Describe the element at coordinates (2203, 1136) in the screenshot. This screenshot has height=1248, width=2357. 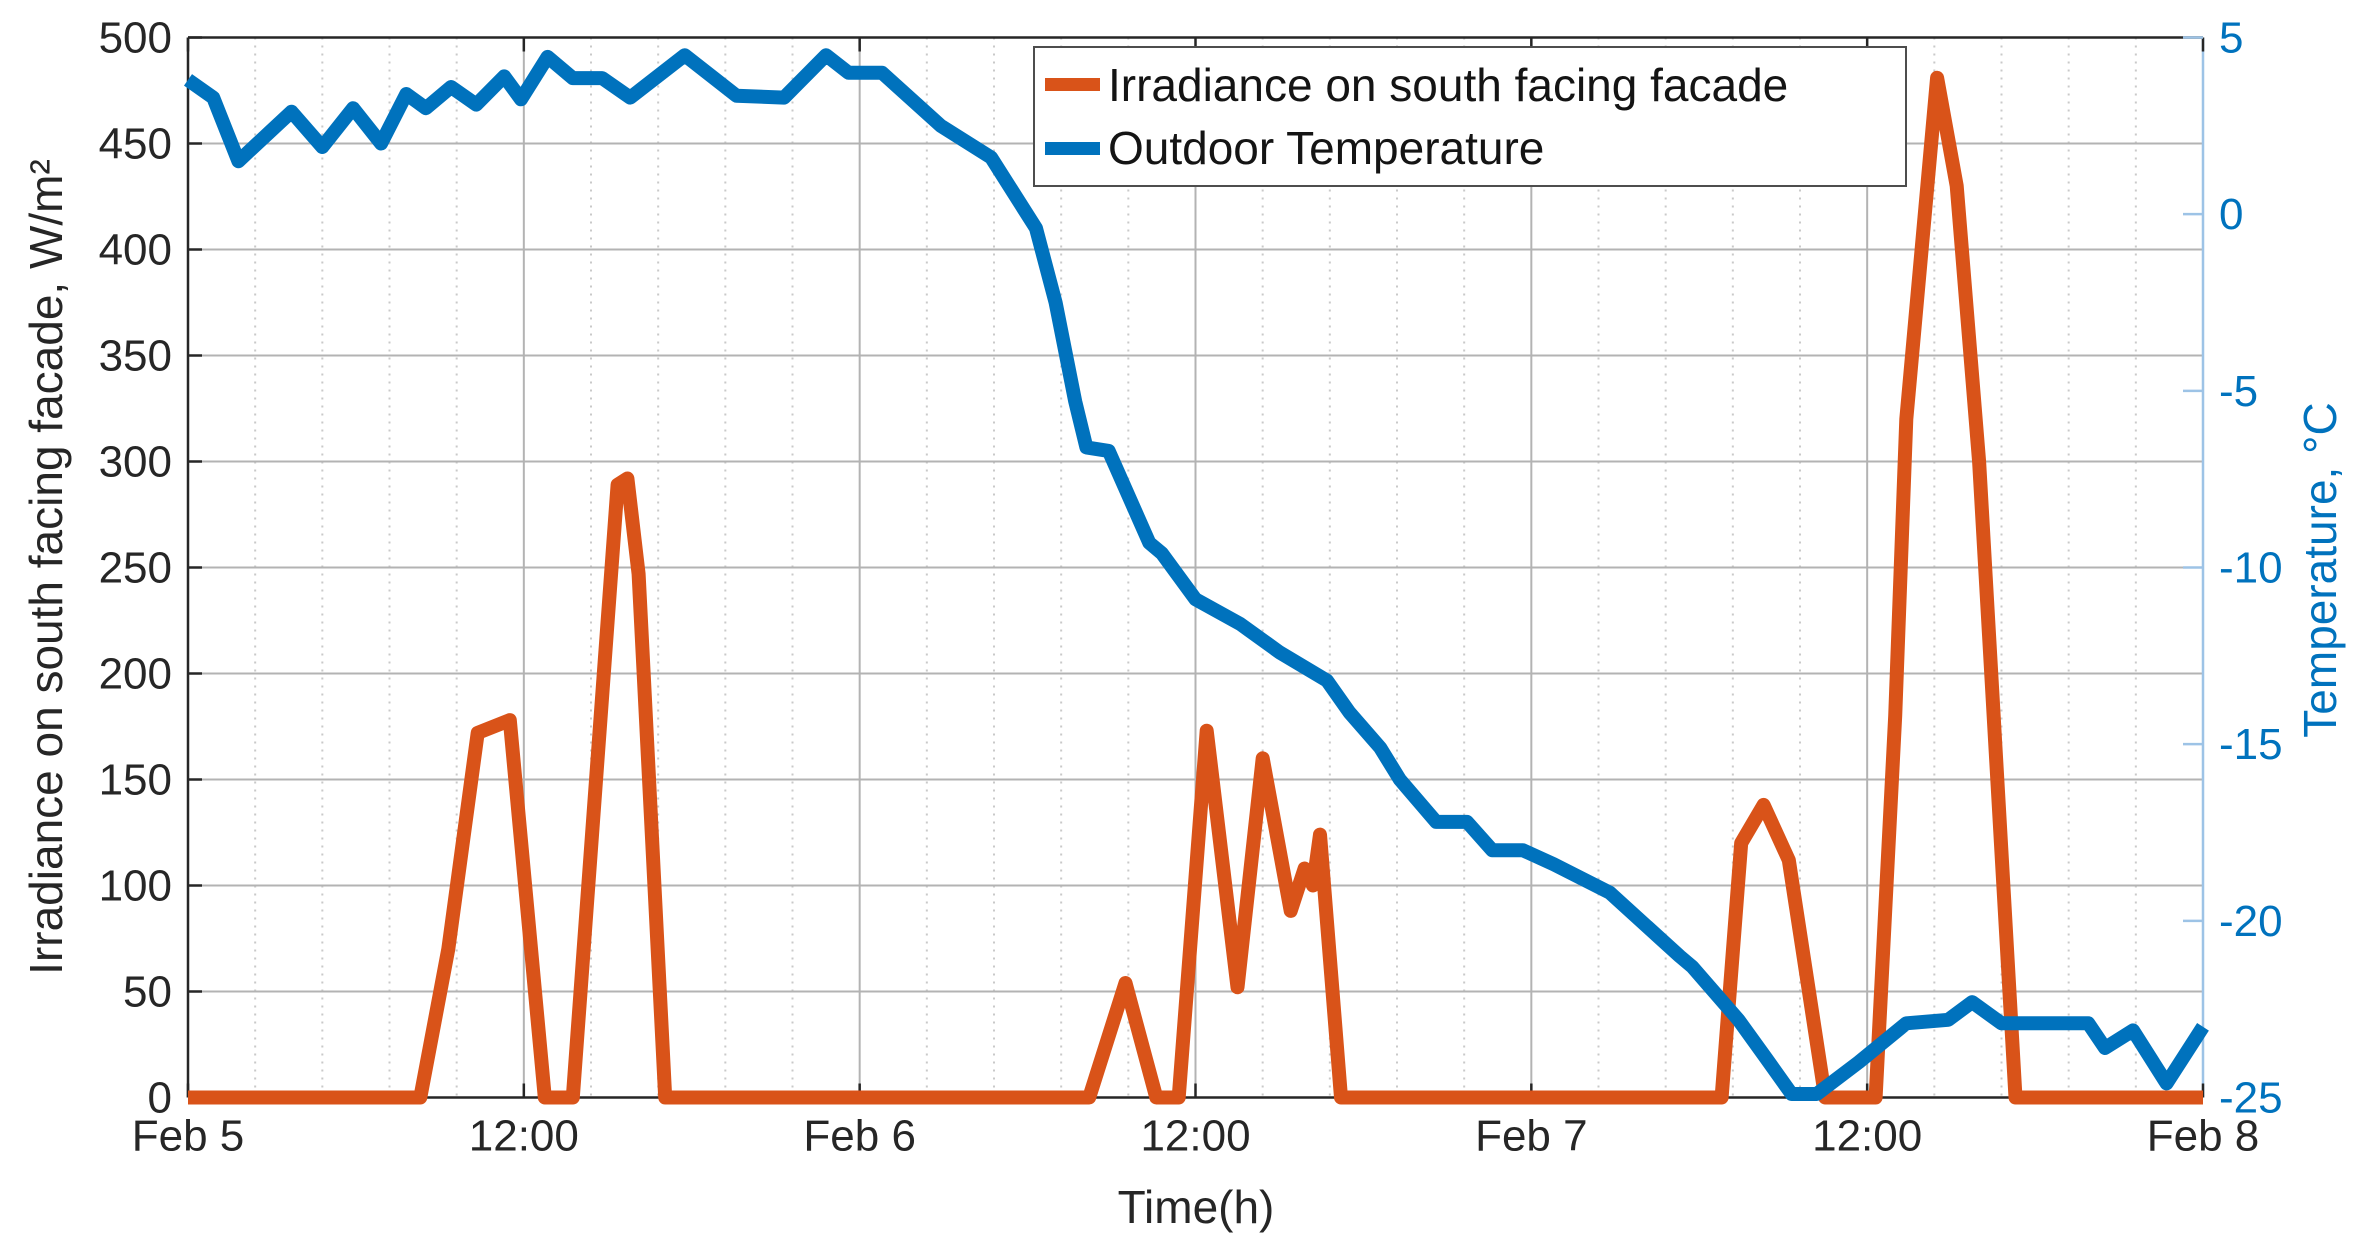
I see `x-tick-label: Feb 8` at that location.